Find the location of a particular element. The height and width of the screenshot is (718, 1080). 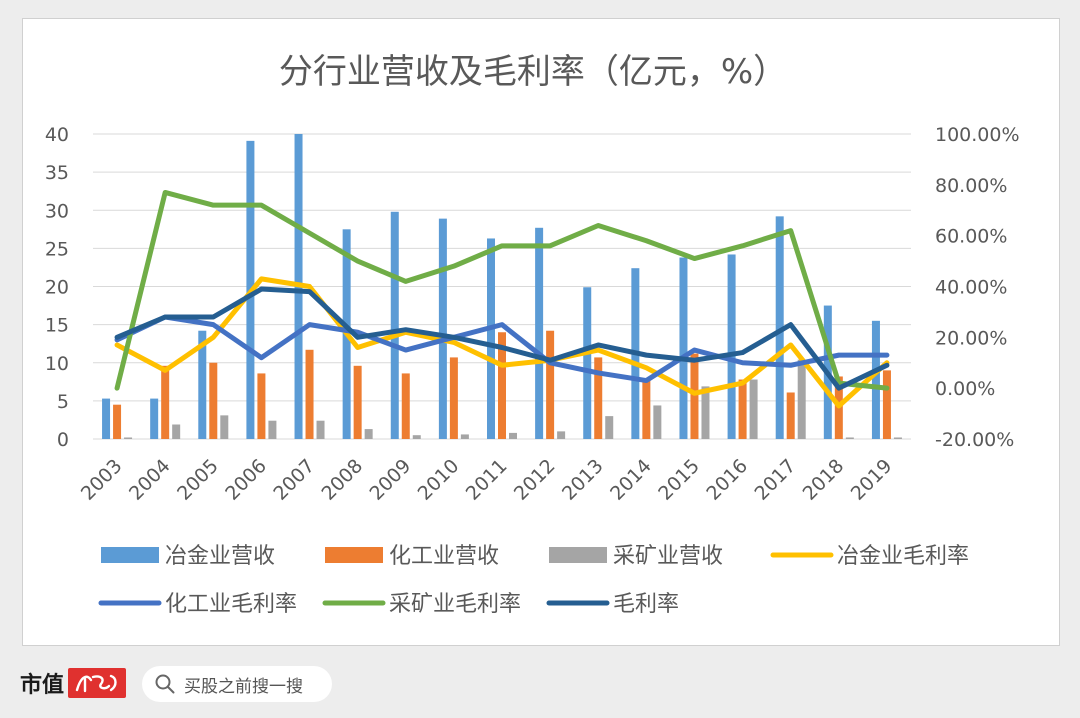

legend-label: 采矿业营收 is located at coordinates (668, 556).